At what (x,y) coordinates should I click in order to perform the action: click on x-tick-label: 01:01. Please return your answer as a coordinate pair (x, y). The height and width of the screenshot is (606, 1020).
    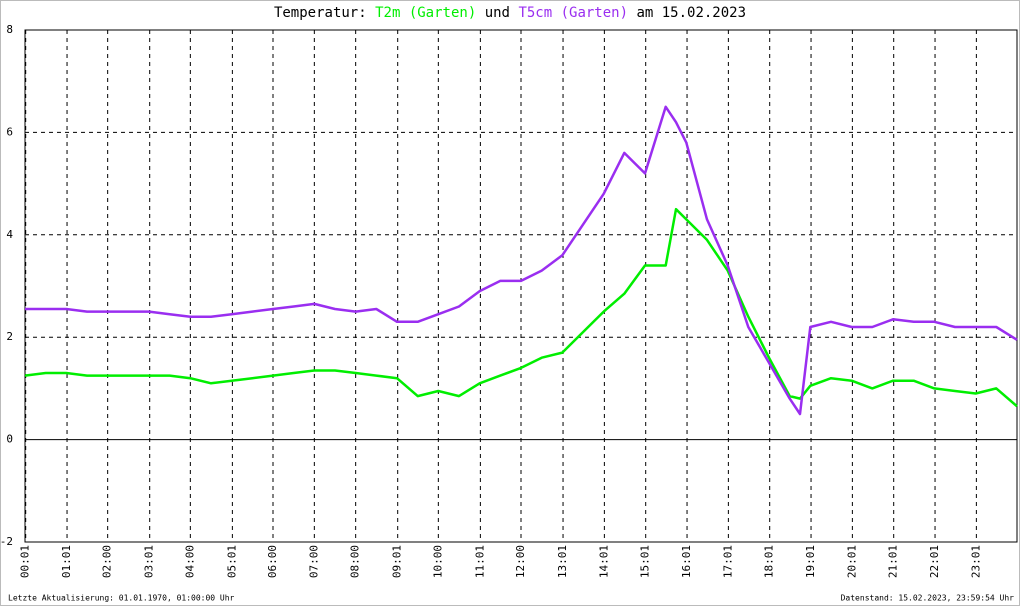
    Looking at the image, I should click on (66, 561).